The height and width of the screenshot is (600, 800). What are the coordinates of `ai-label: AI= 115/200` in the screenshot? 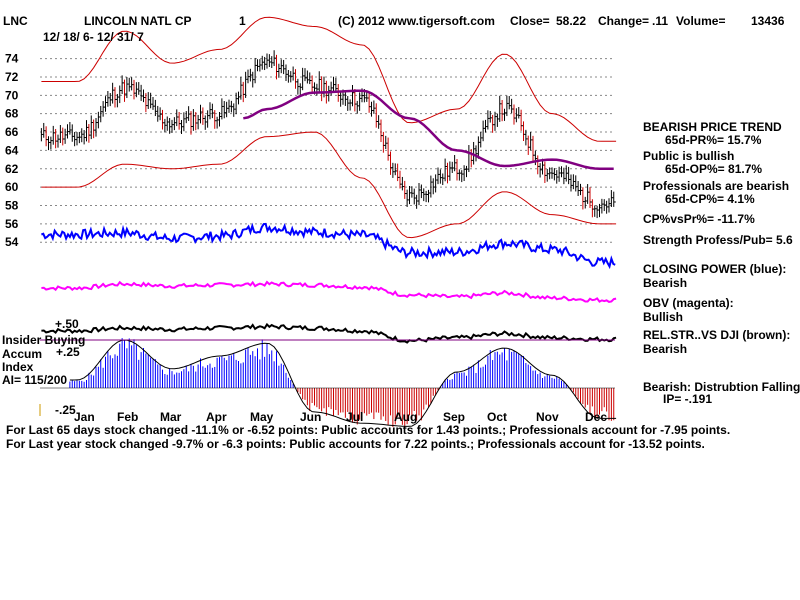 It's located at (35, 380).